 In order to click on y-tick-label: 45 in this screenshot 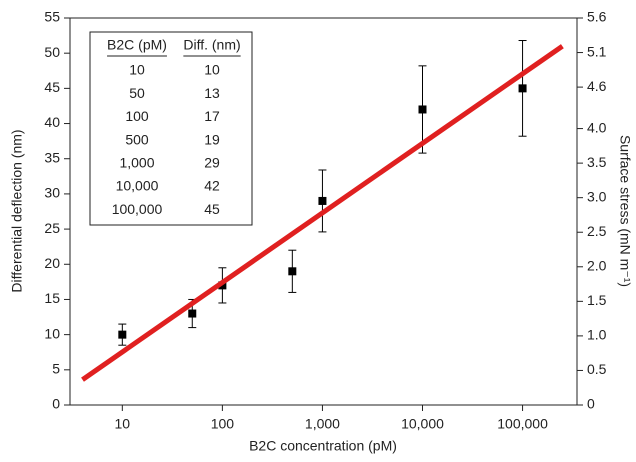, I will do `click(52, 87)`.